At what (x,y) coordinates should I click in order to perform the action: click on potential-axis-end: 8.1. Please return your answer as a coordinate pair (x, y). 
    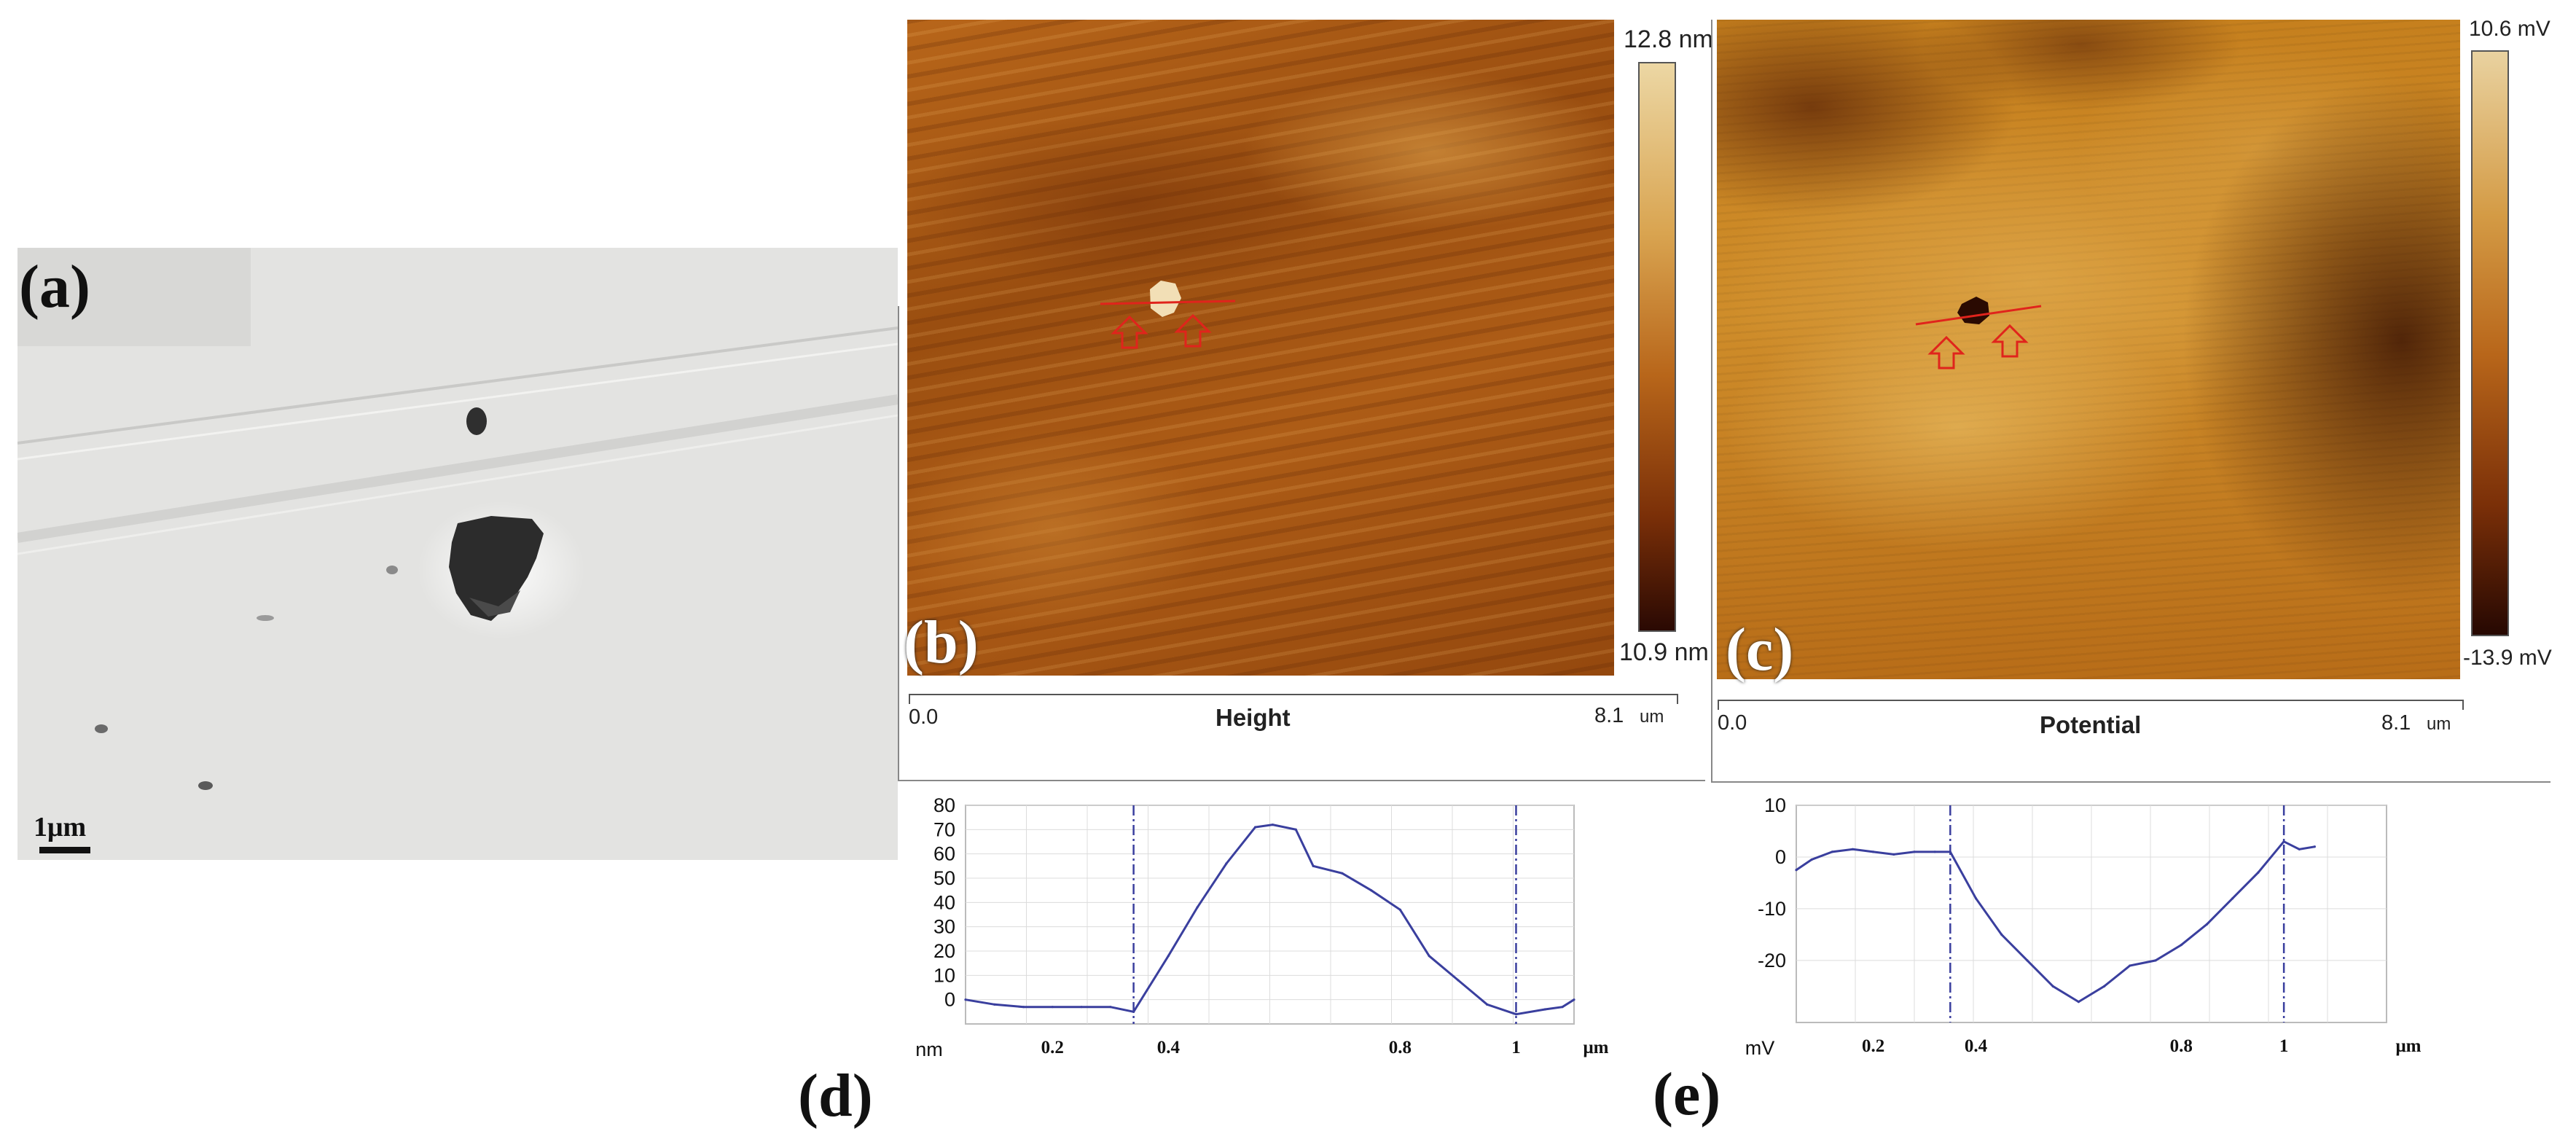
    Looking at the image, I should click on (2396, 723).